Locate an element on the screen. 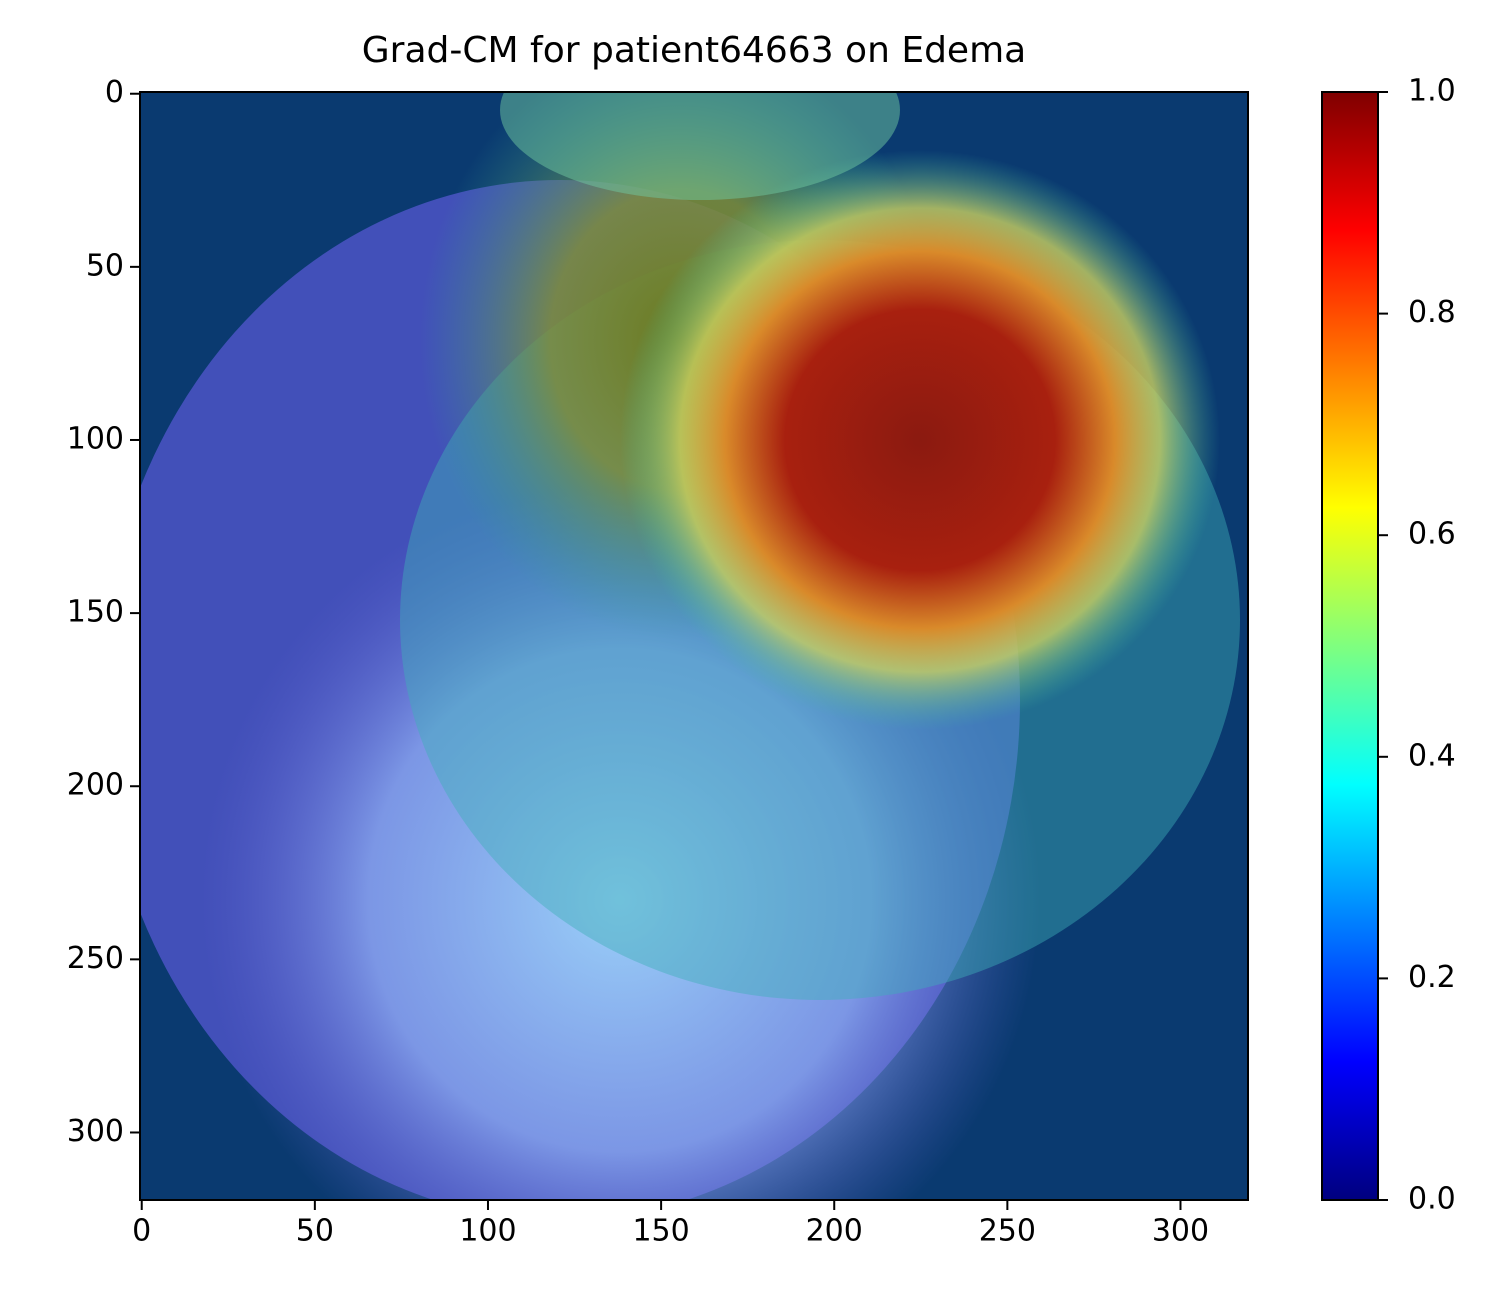 The image size is (1502, 1306). x-tick-label: 200 is located at coordinates (834, 1231).